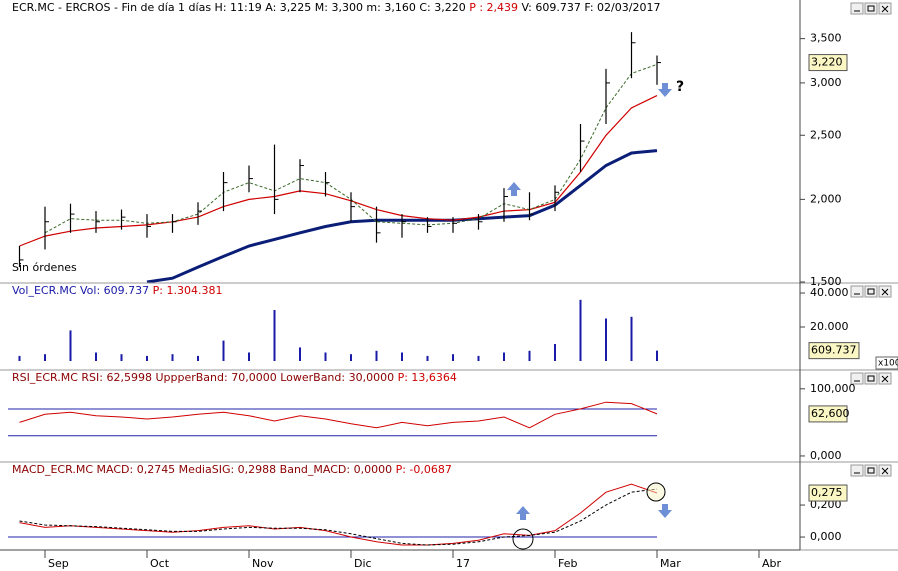 The width and height of the screenshot is (898, 571). Describe the element at coordinates (826, 82) in the screenshot. I see `y-tick-label: 3,000` at that location.